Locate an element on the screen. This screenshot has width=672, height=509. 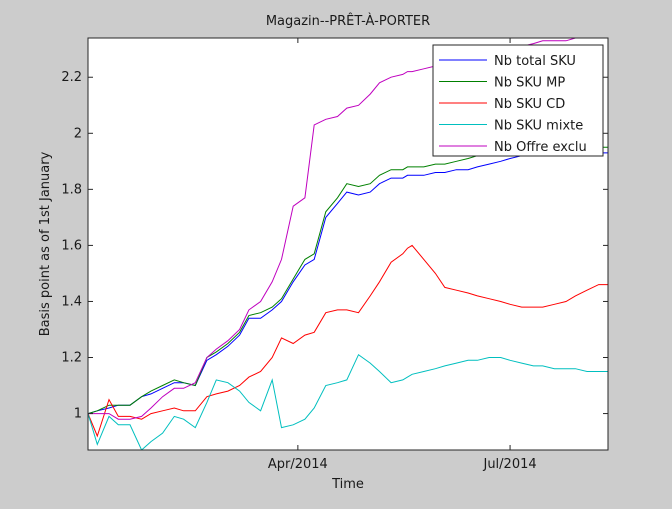
y-tick-label: 1 is located at coordinates (78, 414).